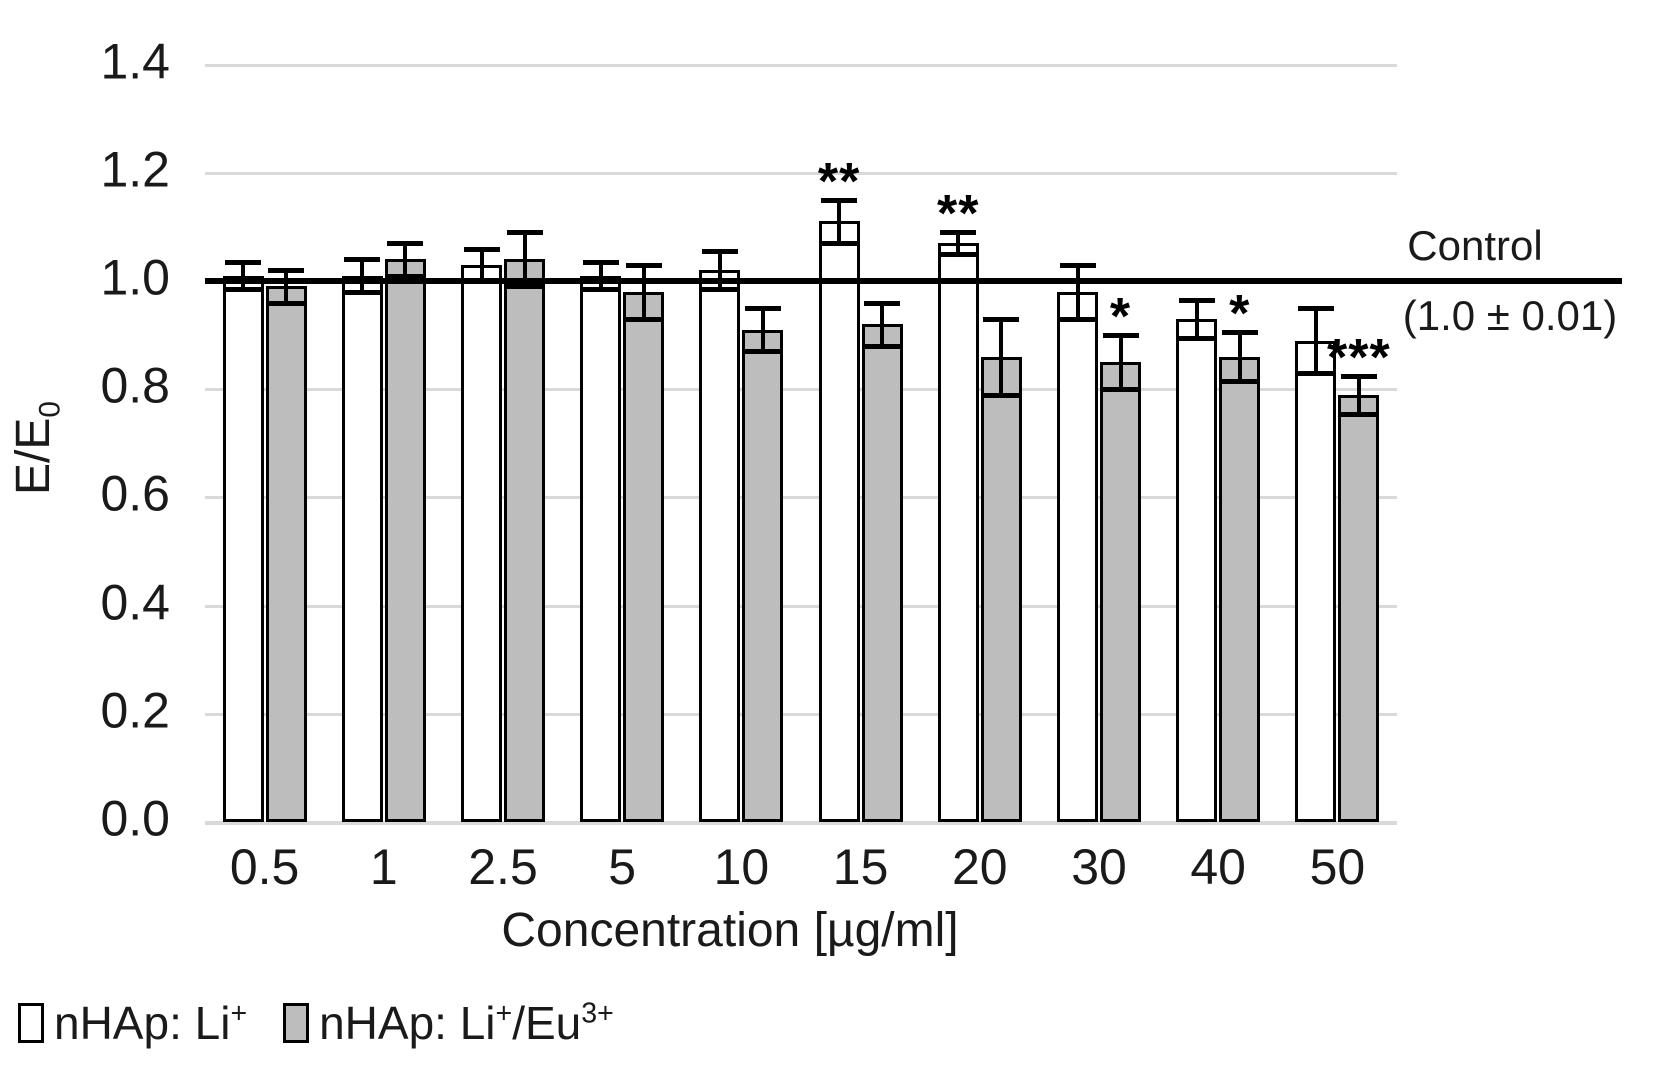 The height and width of the screenshot is (1073, 1676). Describe the element at coordinates (730, 930) in the screenshot. I see `x-axis-title: Concentration [µg/ml]` at that location.